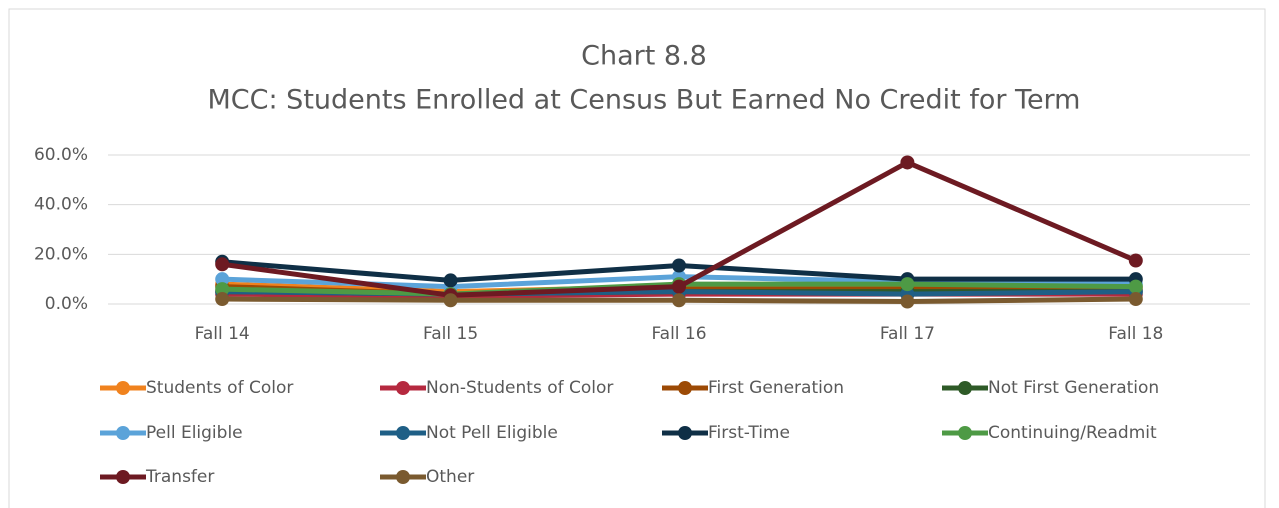 This screenshot has width=1279, height=508. What do you see at coordinates (61, 155) in the screenshot?
I see `y-tick-label: 60.0%` at bounding box center [61, 155].